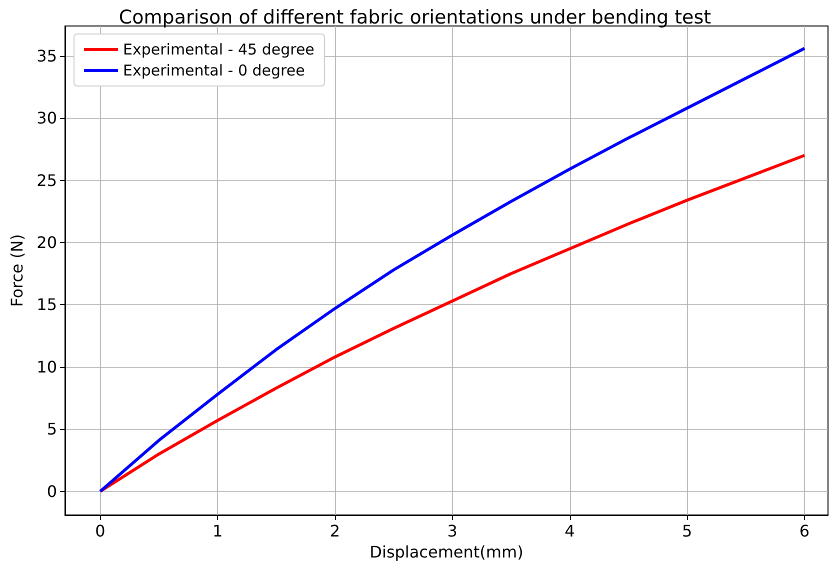  I want to click on chart-title: Comparison of different fabric orientations under bending test, so click(415, 17).